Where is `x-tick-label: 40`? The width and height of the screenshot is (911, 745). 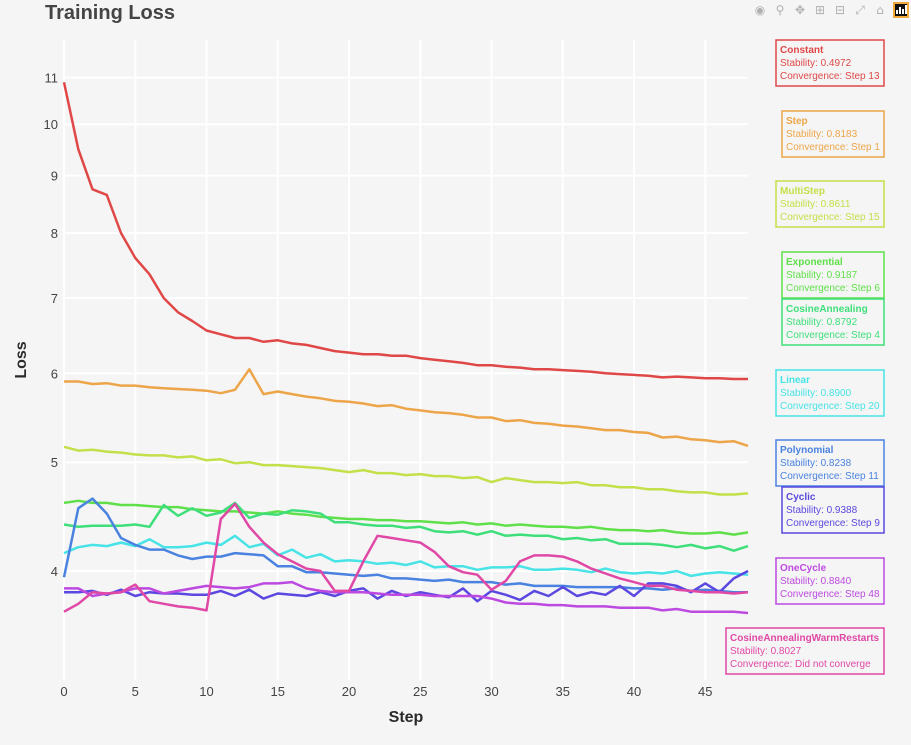
x-tick-label: 40 is located at coordinates (634, 691).